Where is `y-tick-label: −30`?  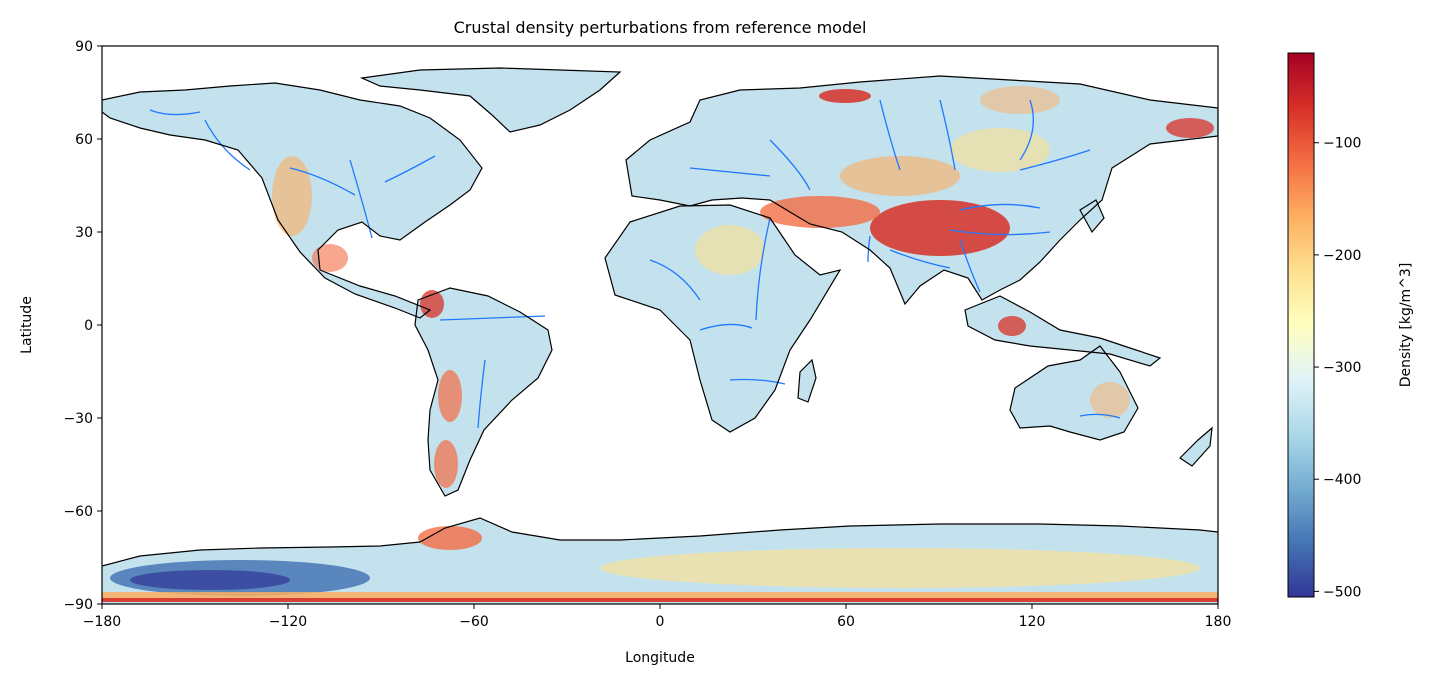 y-tick-label: −30 is located at coordinates (78, 419).